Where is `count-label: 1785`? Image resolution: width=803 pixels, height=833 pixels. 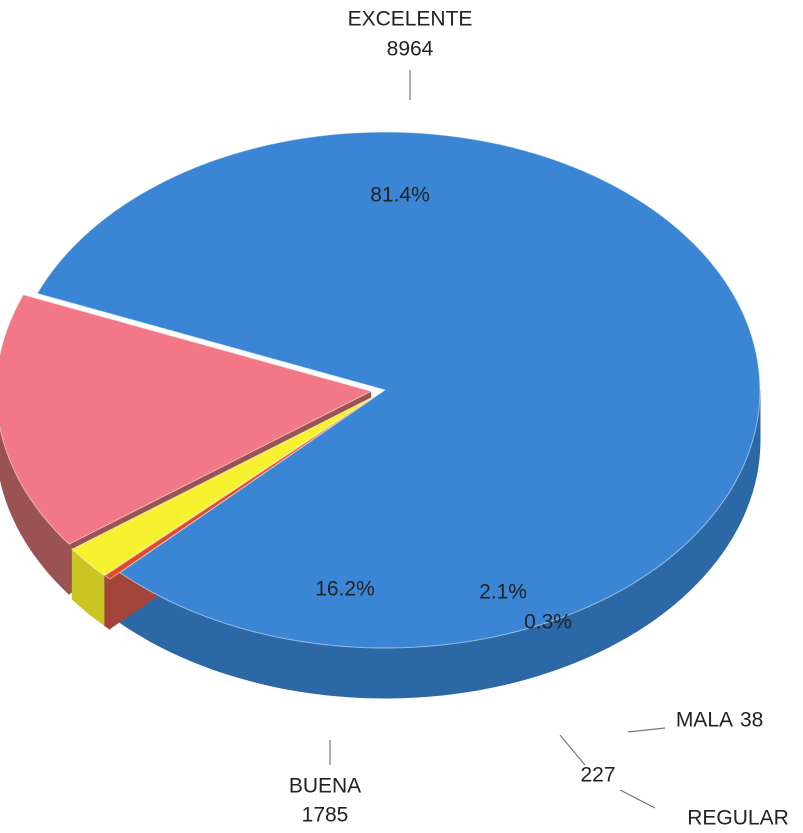
count-label: 1785 is located at coordinates (325, 815).